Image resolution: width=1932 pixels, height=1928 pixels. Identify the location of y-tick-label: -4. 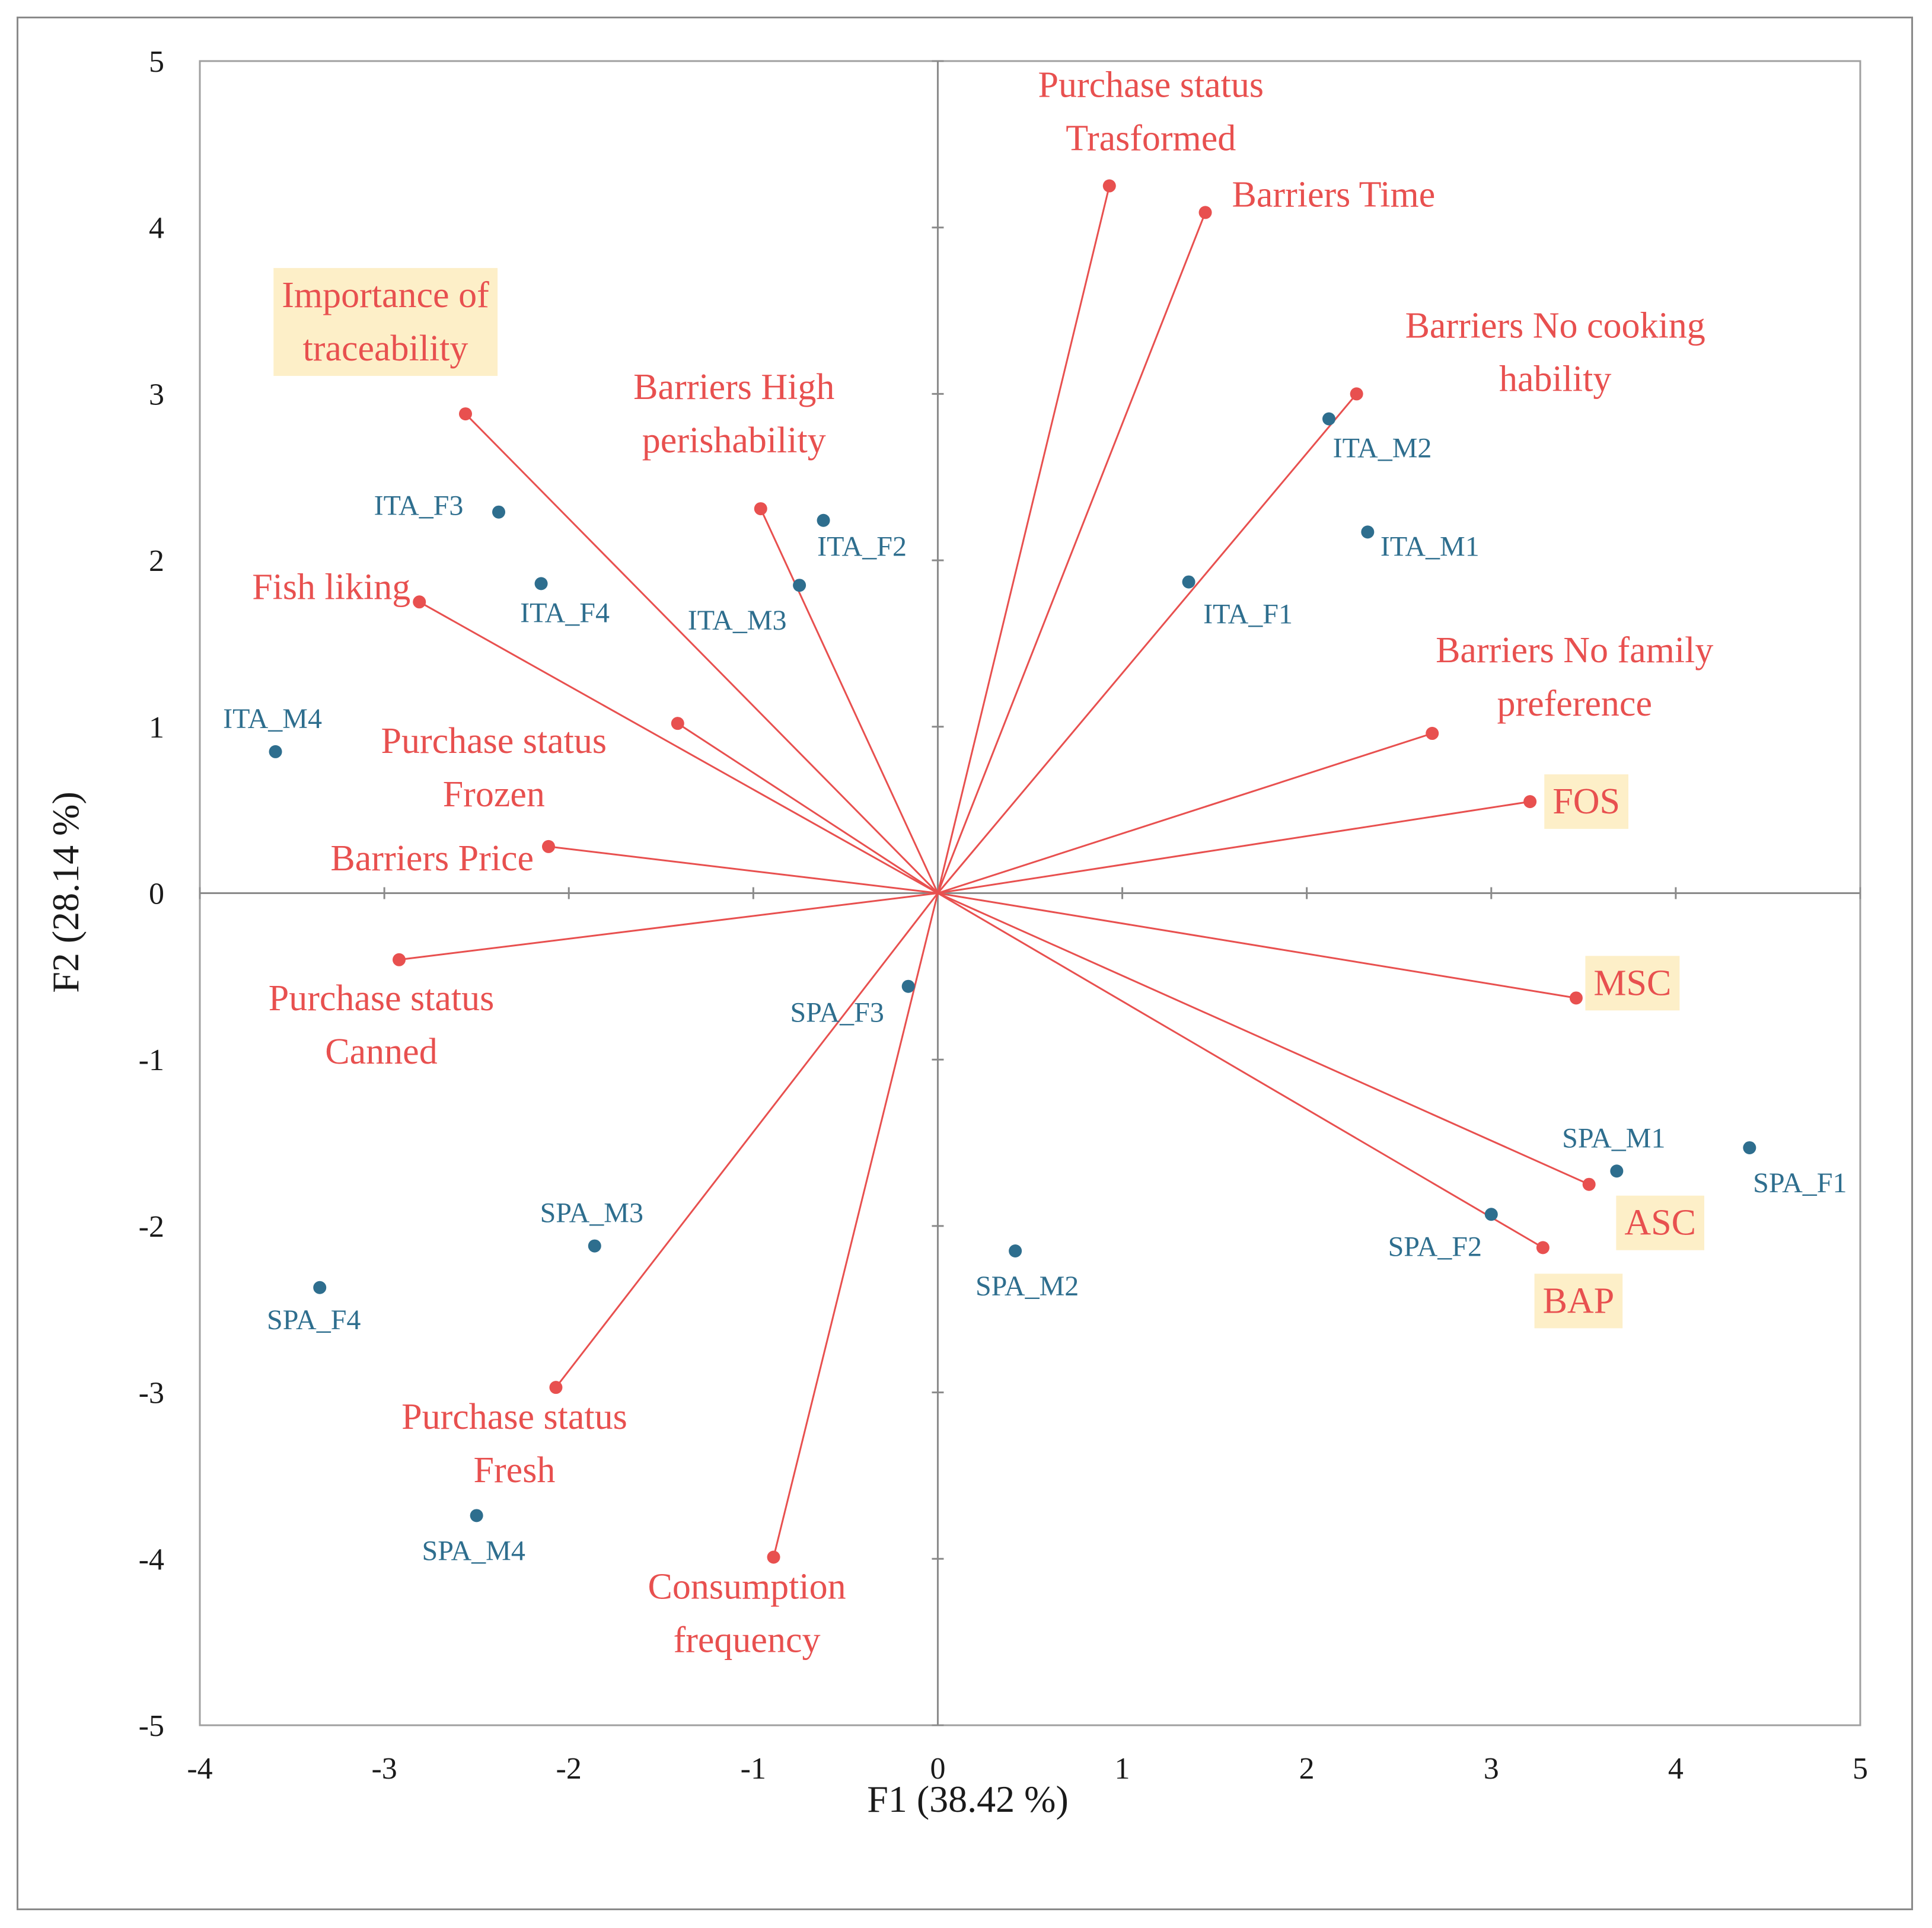
(151, 1559).